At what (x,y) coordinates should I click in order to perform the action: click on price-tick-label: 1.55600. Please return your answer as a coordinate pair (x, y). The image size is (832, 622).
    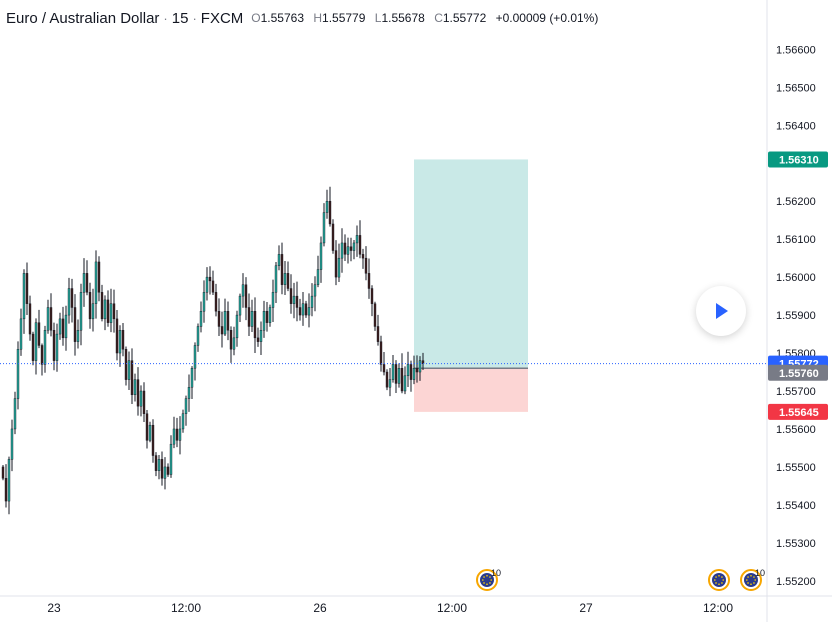
    Looking at the image, I should click on (796, 430).